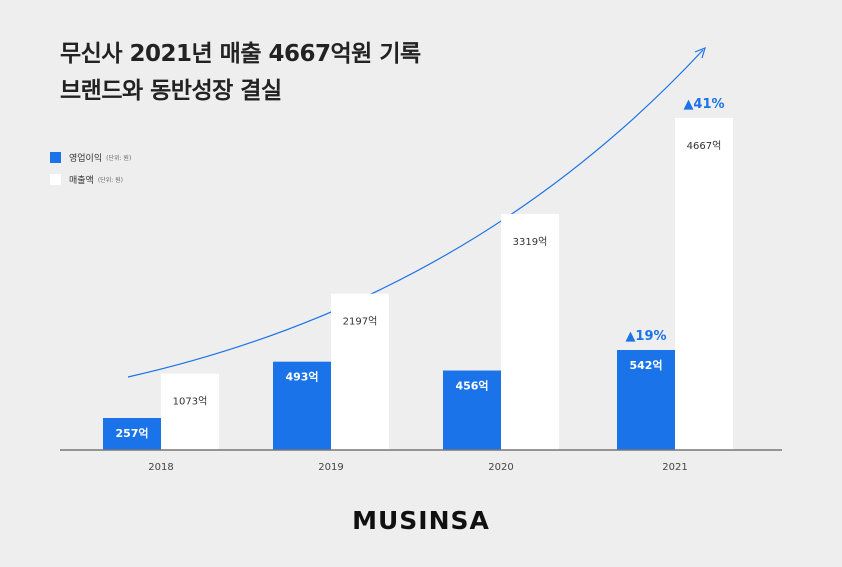 This screenshot has height=567, width=842. What do you see at coordinates (421, 520) in the screenshot?
I see `musinsa-logo: MUSINSA` at bounding box center [421, 520].